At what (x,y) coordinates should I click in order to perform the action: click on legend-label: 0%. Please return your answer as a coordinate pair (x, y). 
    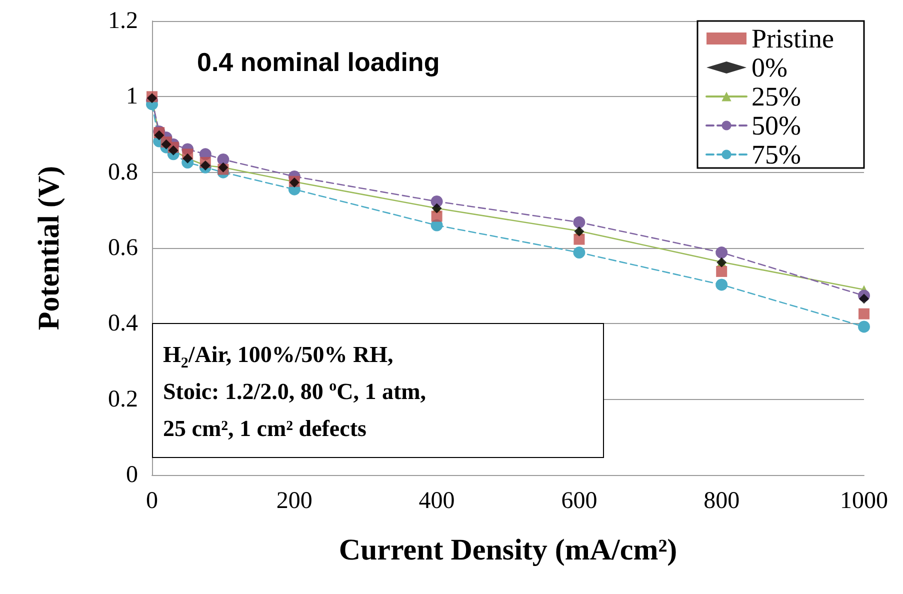
    Looking at the image, I should click on (769, 67).